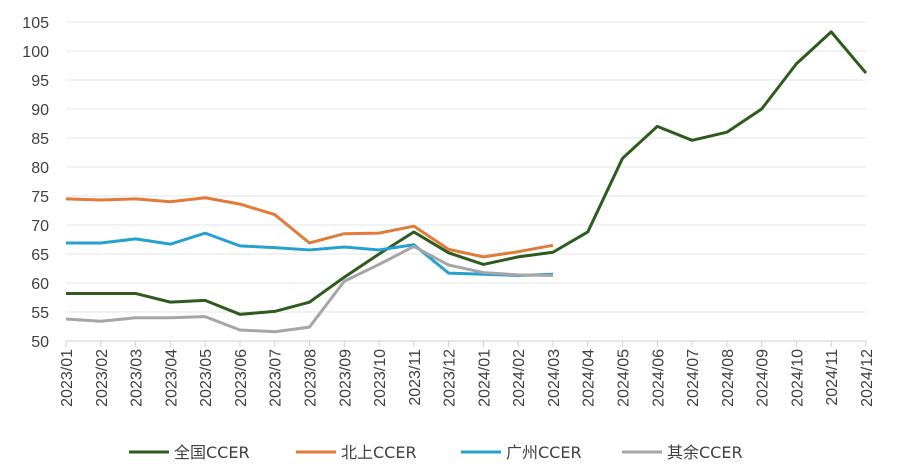 The image size is (899, 469). Describe the element at coordinates (40, 313) in the screenshot. I see `y-tick-label: 55` at that location.